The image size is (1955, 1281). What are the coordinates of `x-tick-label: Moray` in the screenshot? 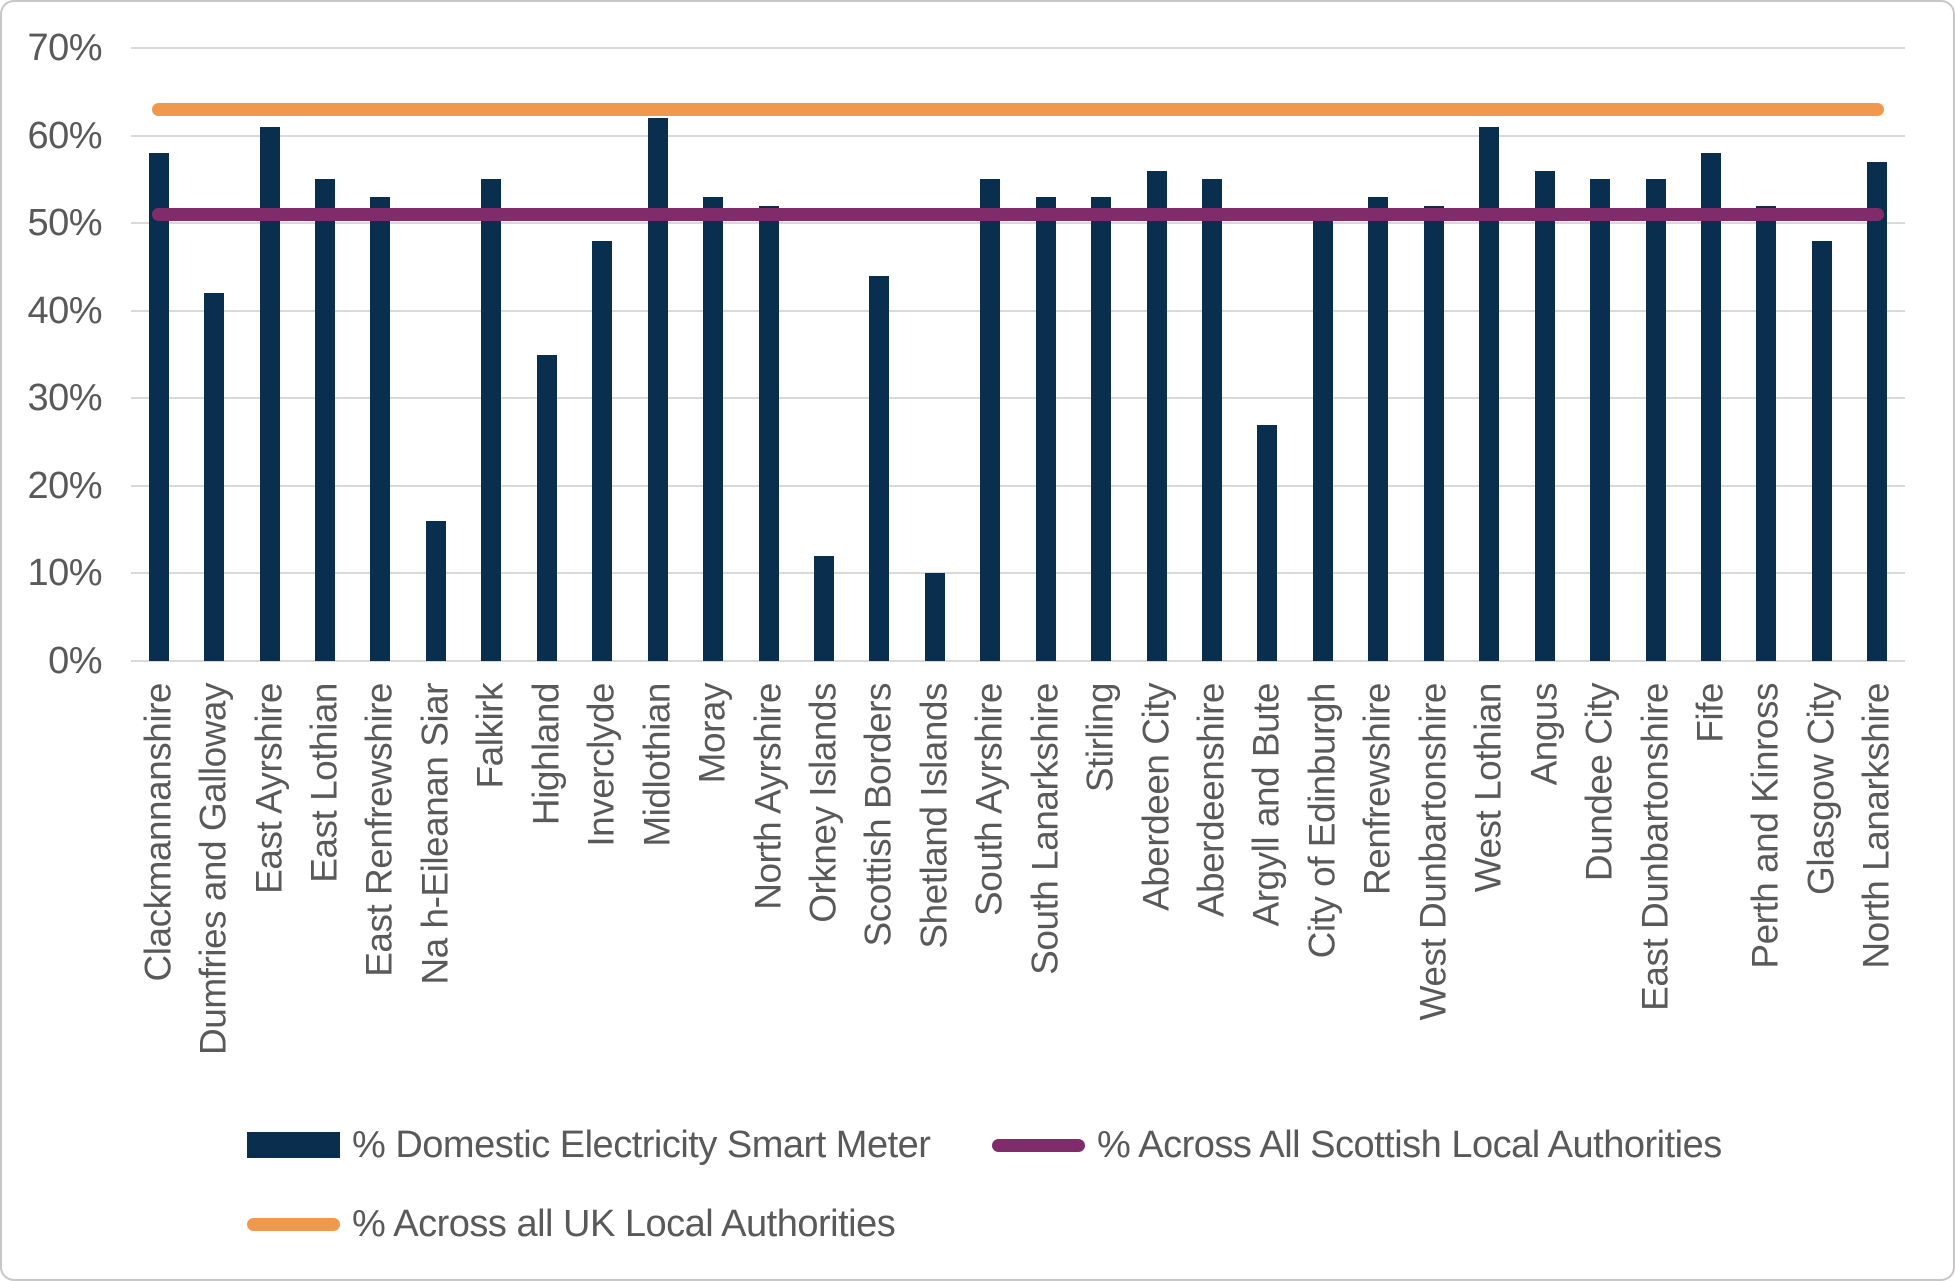 It's located at (712, 733).